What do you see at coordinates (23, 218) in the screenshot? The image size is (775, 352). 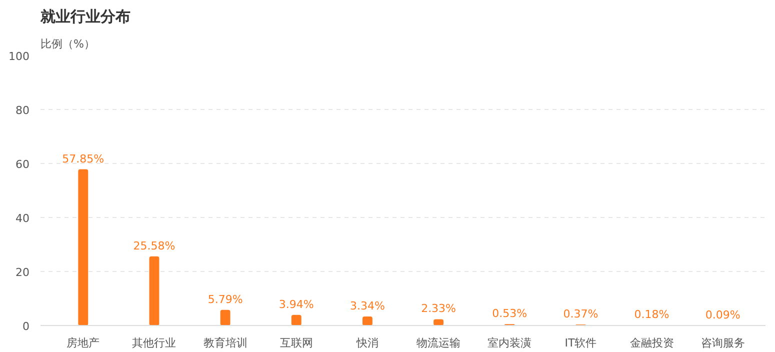 I see `y-tick-label: 40` at bounding box center [23, 218].